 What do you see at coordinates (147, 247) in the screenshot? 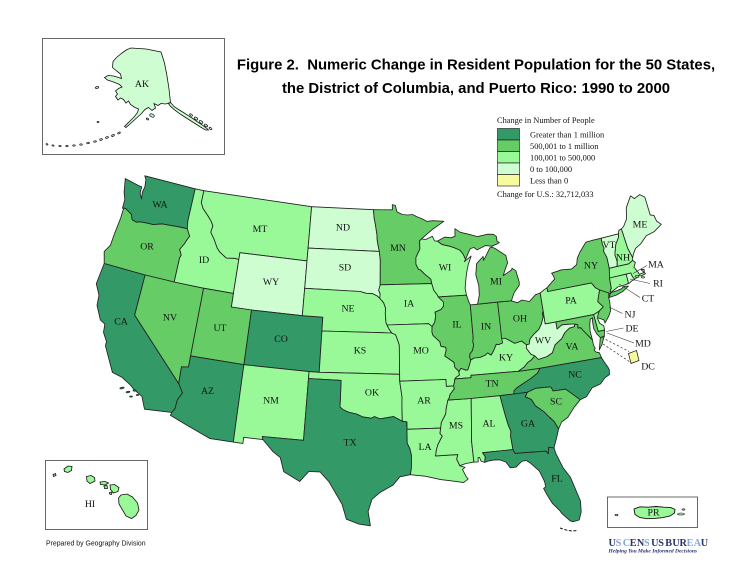
I see `svg-text: OR` at bounding box center [147, 247].